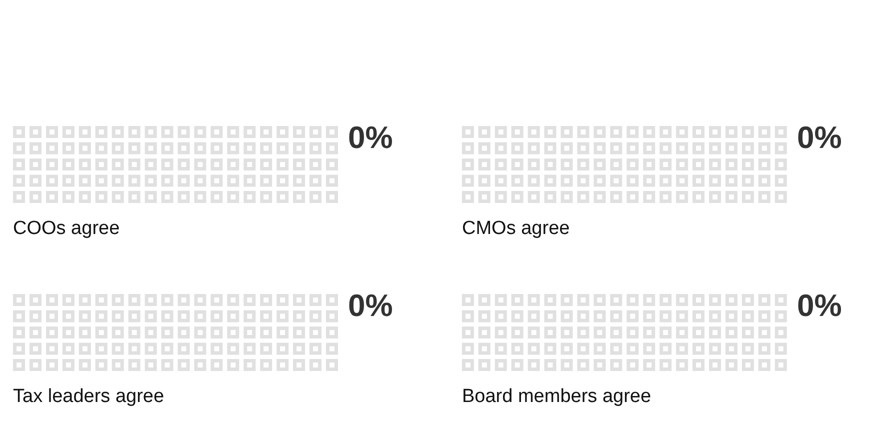 This screenshot has height=423, width=885. What do you see at coordinates (66, 228) in the screenshot?
I see `text: COOs agree` at bounding box center [66, 228].